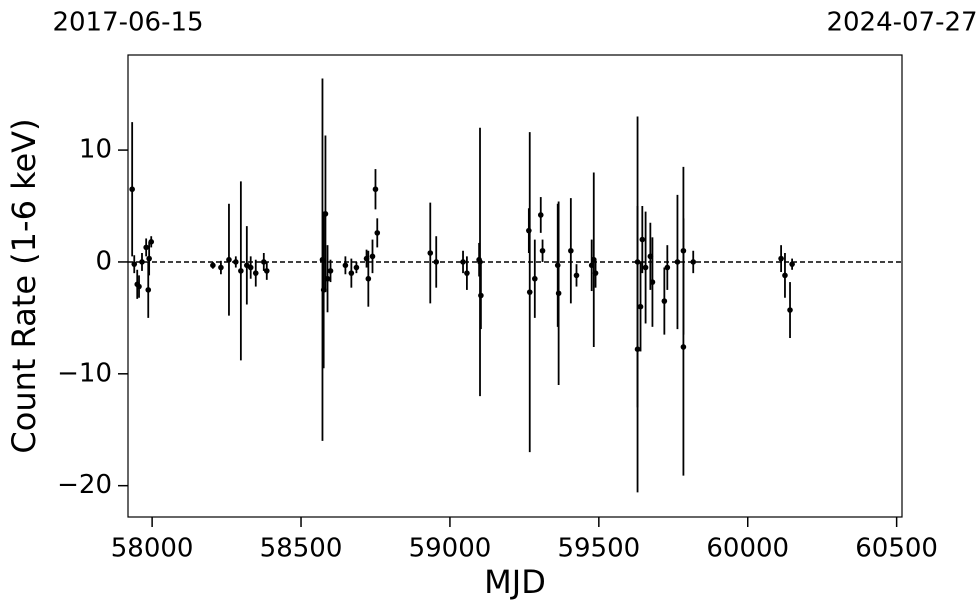 This screenshot has width=980, height=613. Describe the element at coordinates (301, 549) in the screenshot. I see `x-tick-label: 58500` at that location.